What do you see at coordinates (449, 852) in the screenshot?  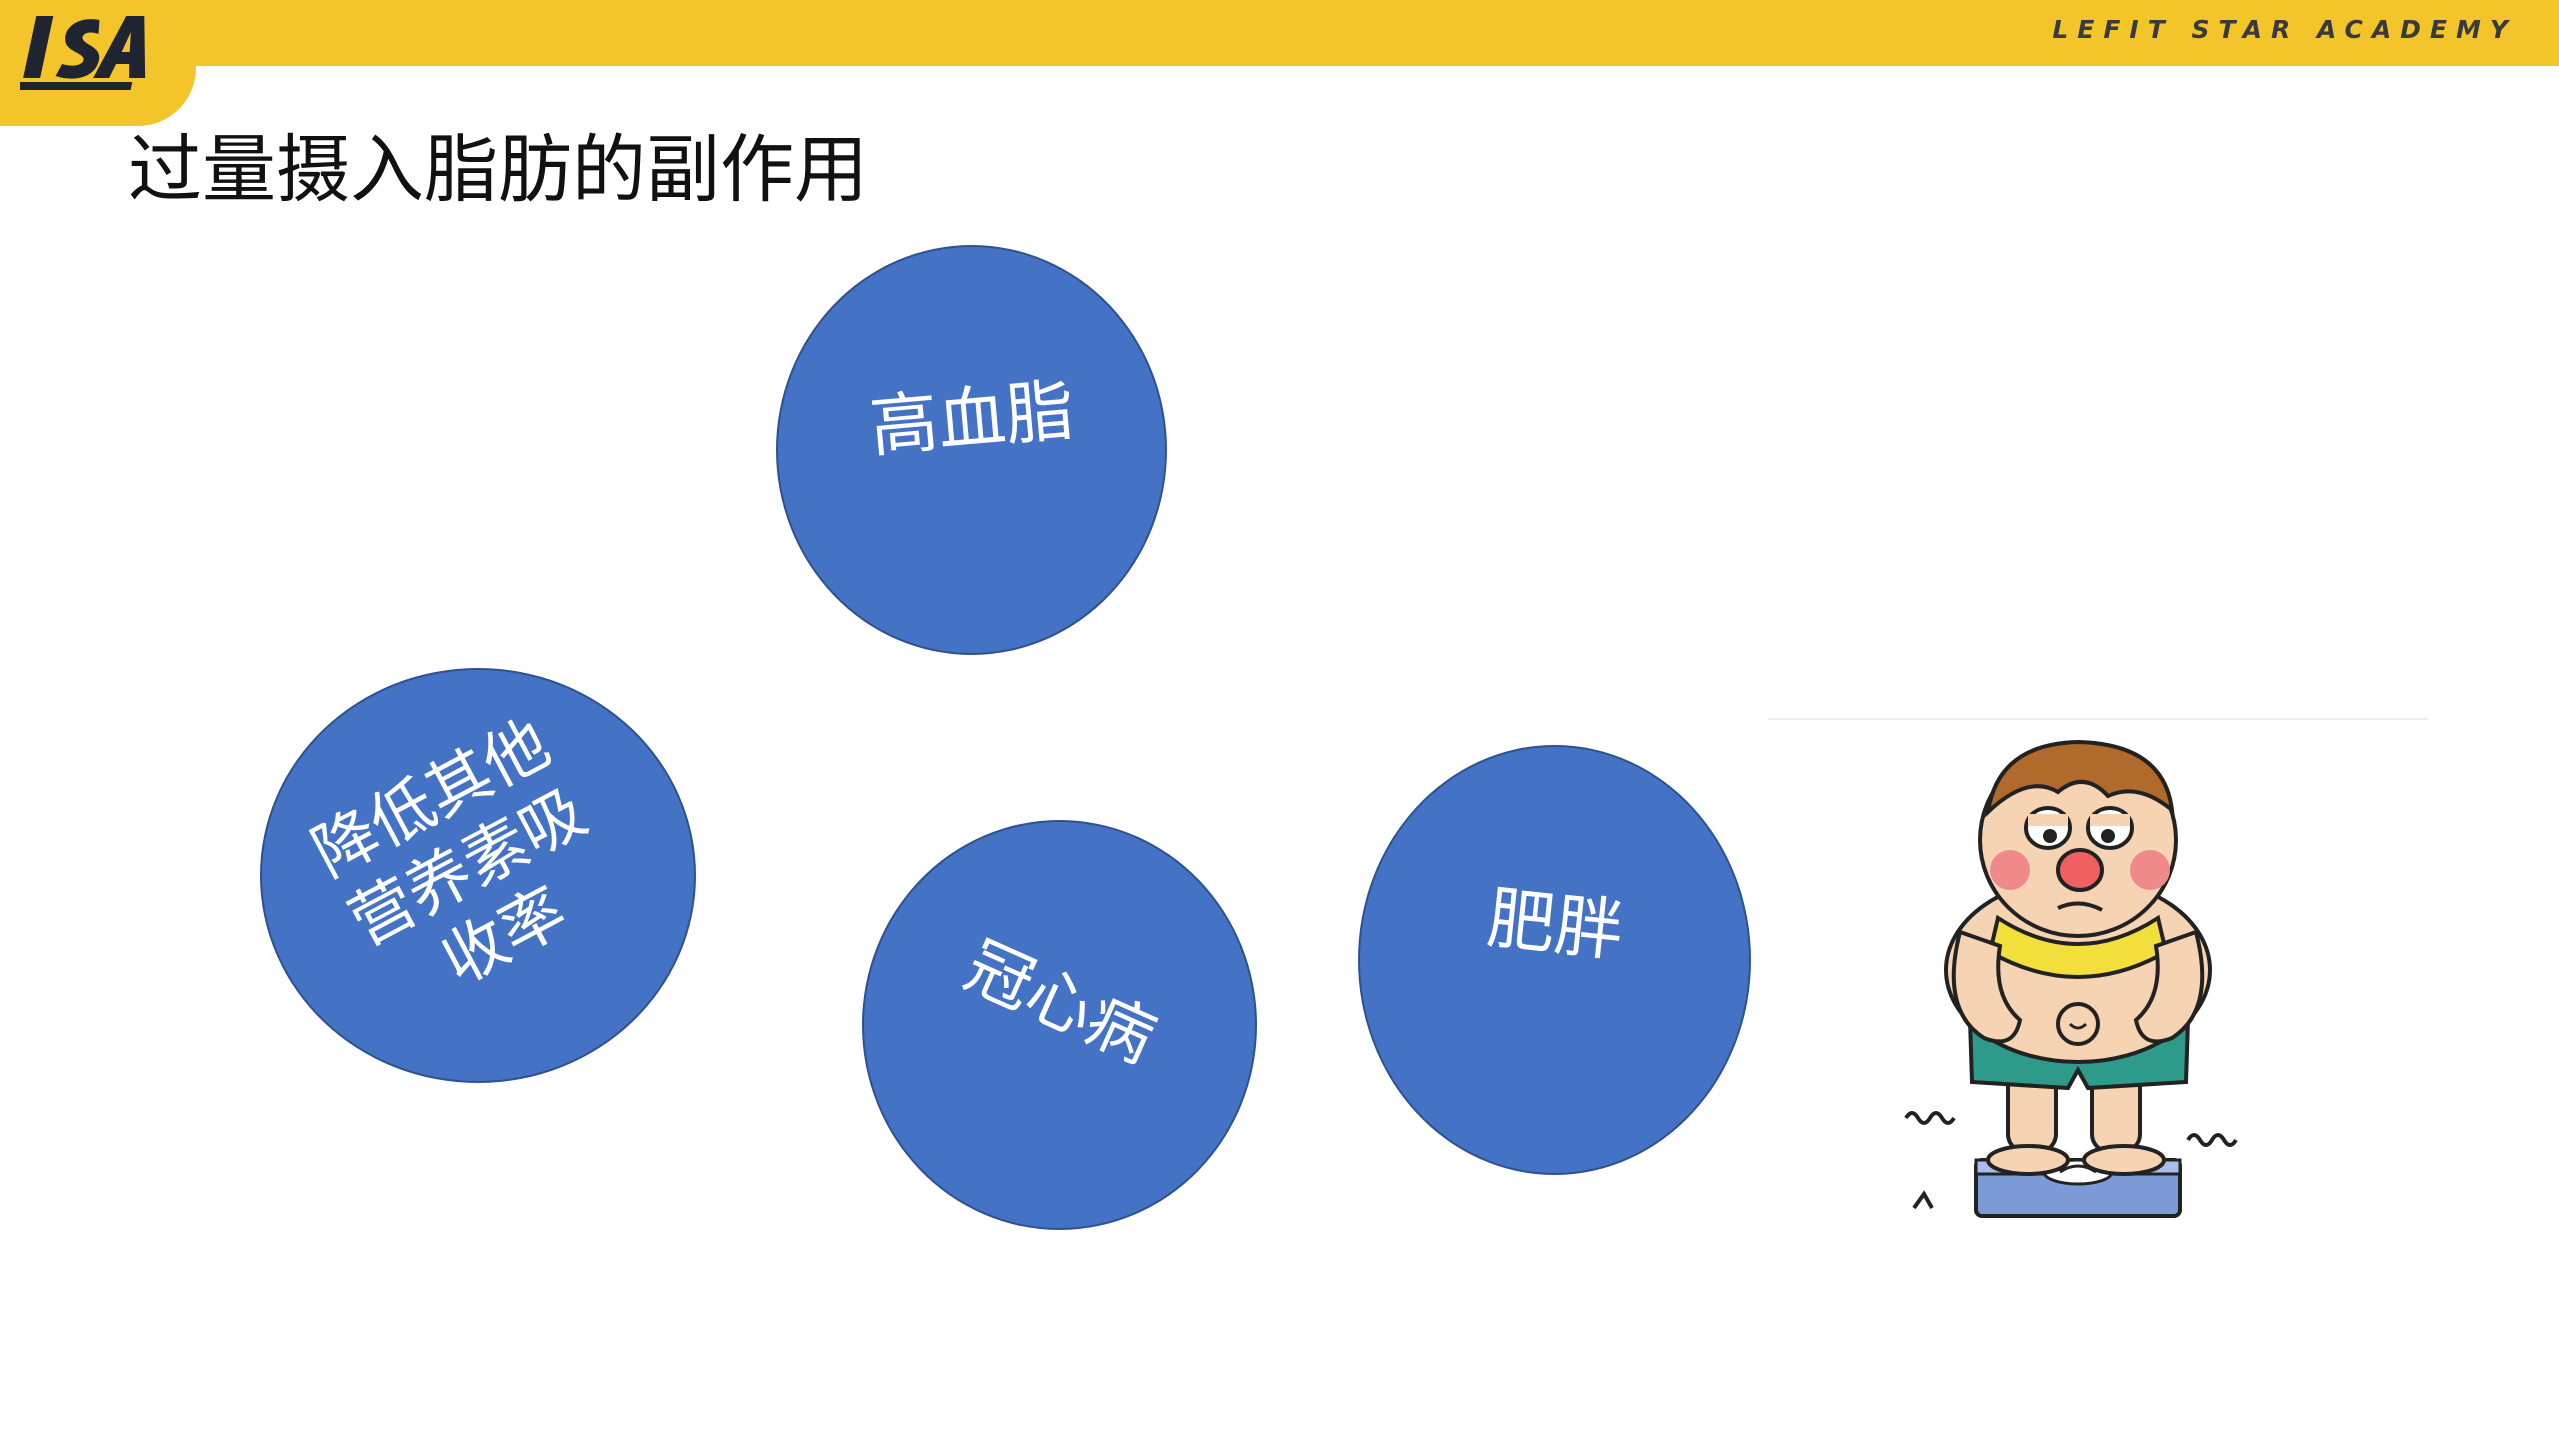 I see `bubble-label: 降低其他 营养素吸 收率` at bounding box center [449, 852].